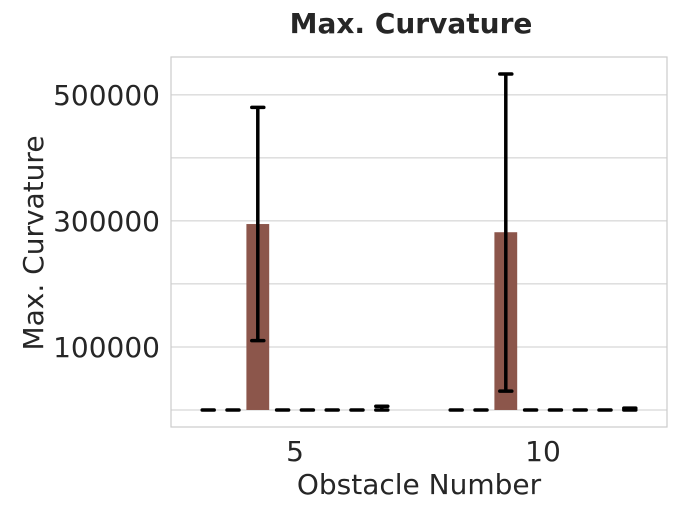  What do you see at coordinates (419, 484) in the screenshot?
I see `x-axis-label: Obstacle Number` at bounding box center [419, 484].